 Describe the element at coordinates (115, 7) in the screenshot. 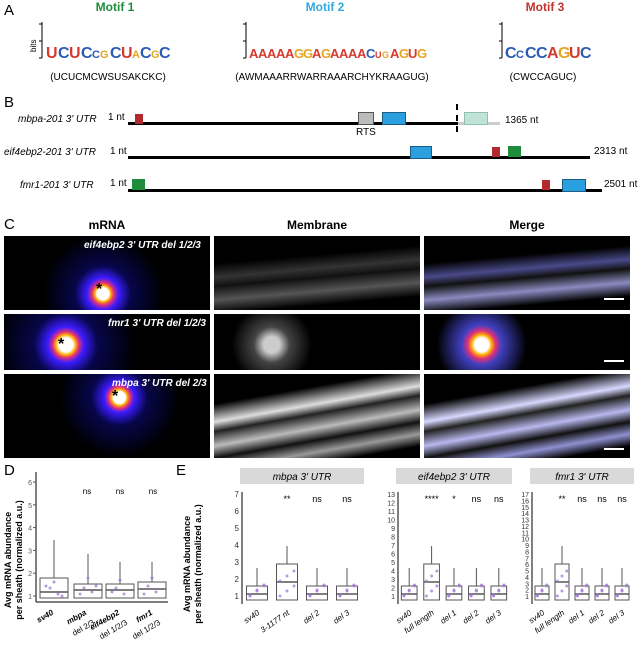

I see `motif-1-title: Motif 1` at that location.